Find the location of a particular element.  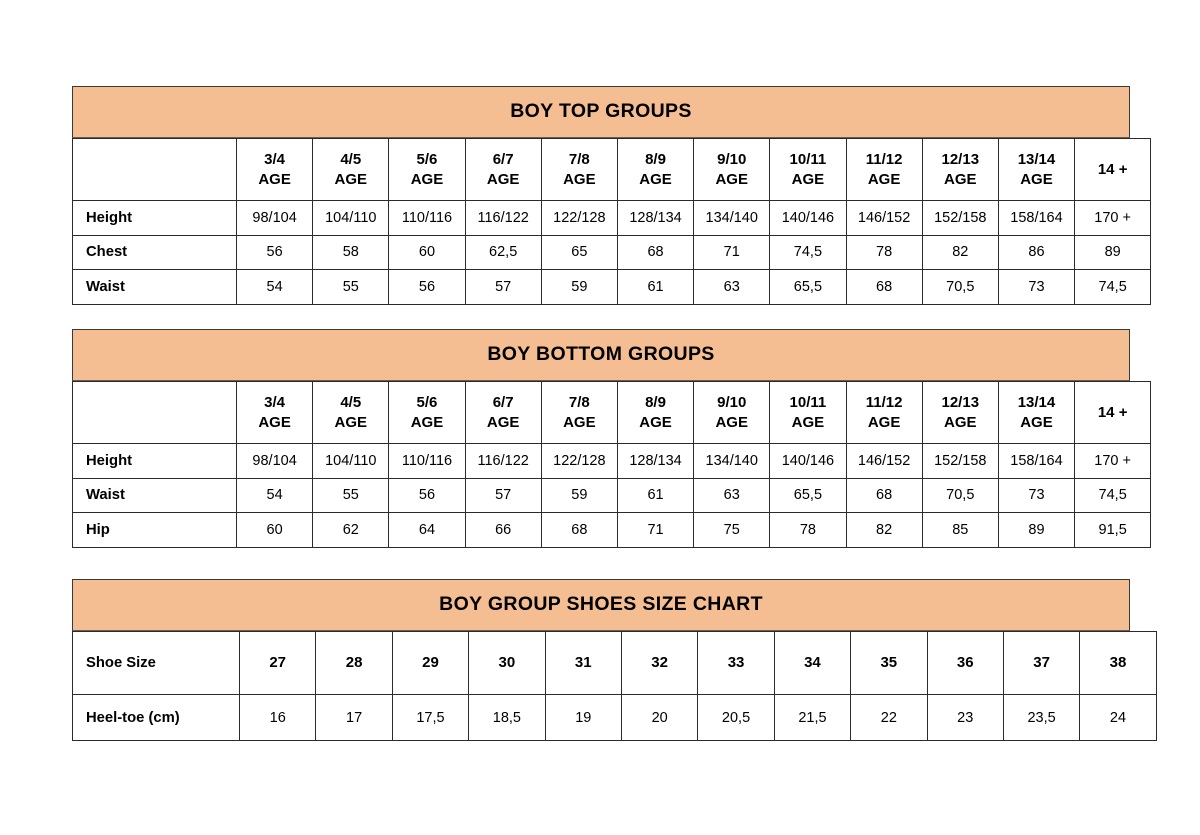

table-cell: 62 is located at coordinates (351, 530).